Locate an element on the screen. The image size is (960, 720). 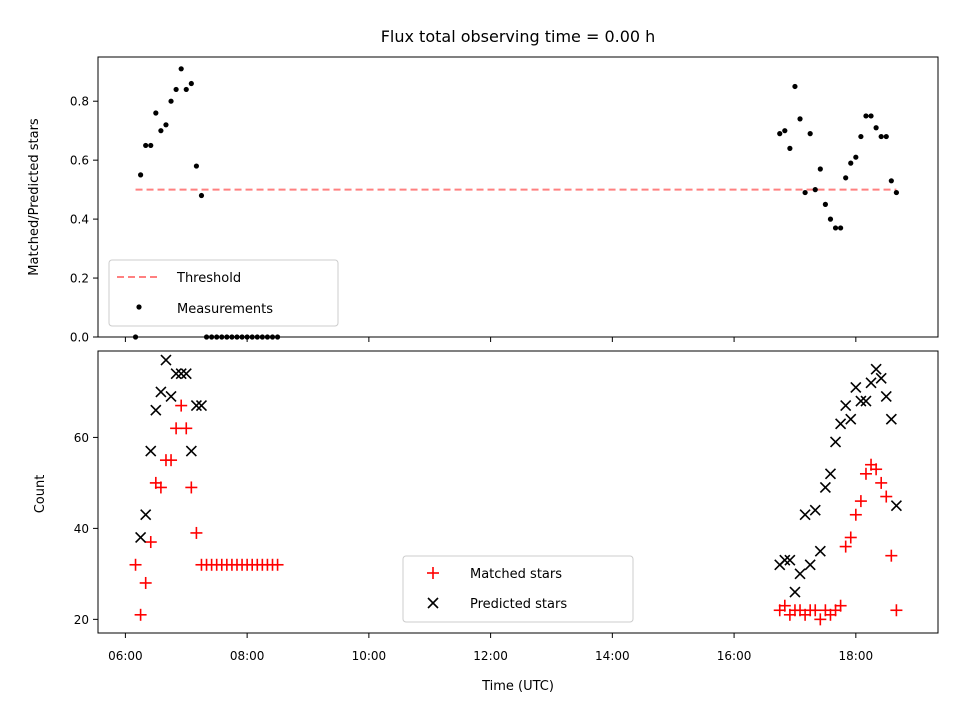
measurements-legend-label: Measurements is located at coordinates (225, 309).